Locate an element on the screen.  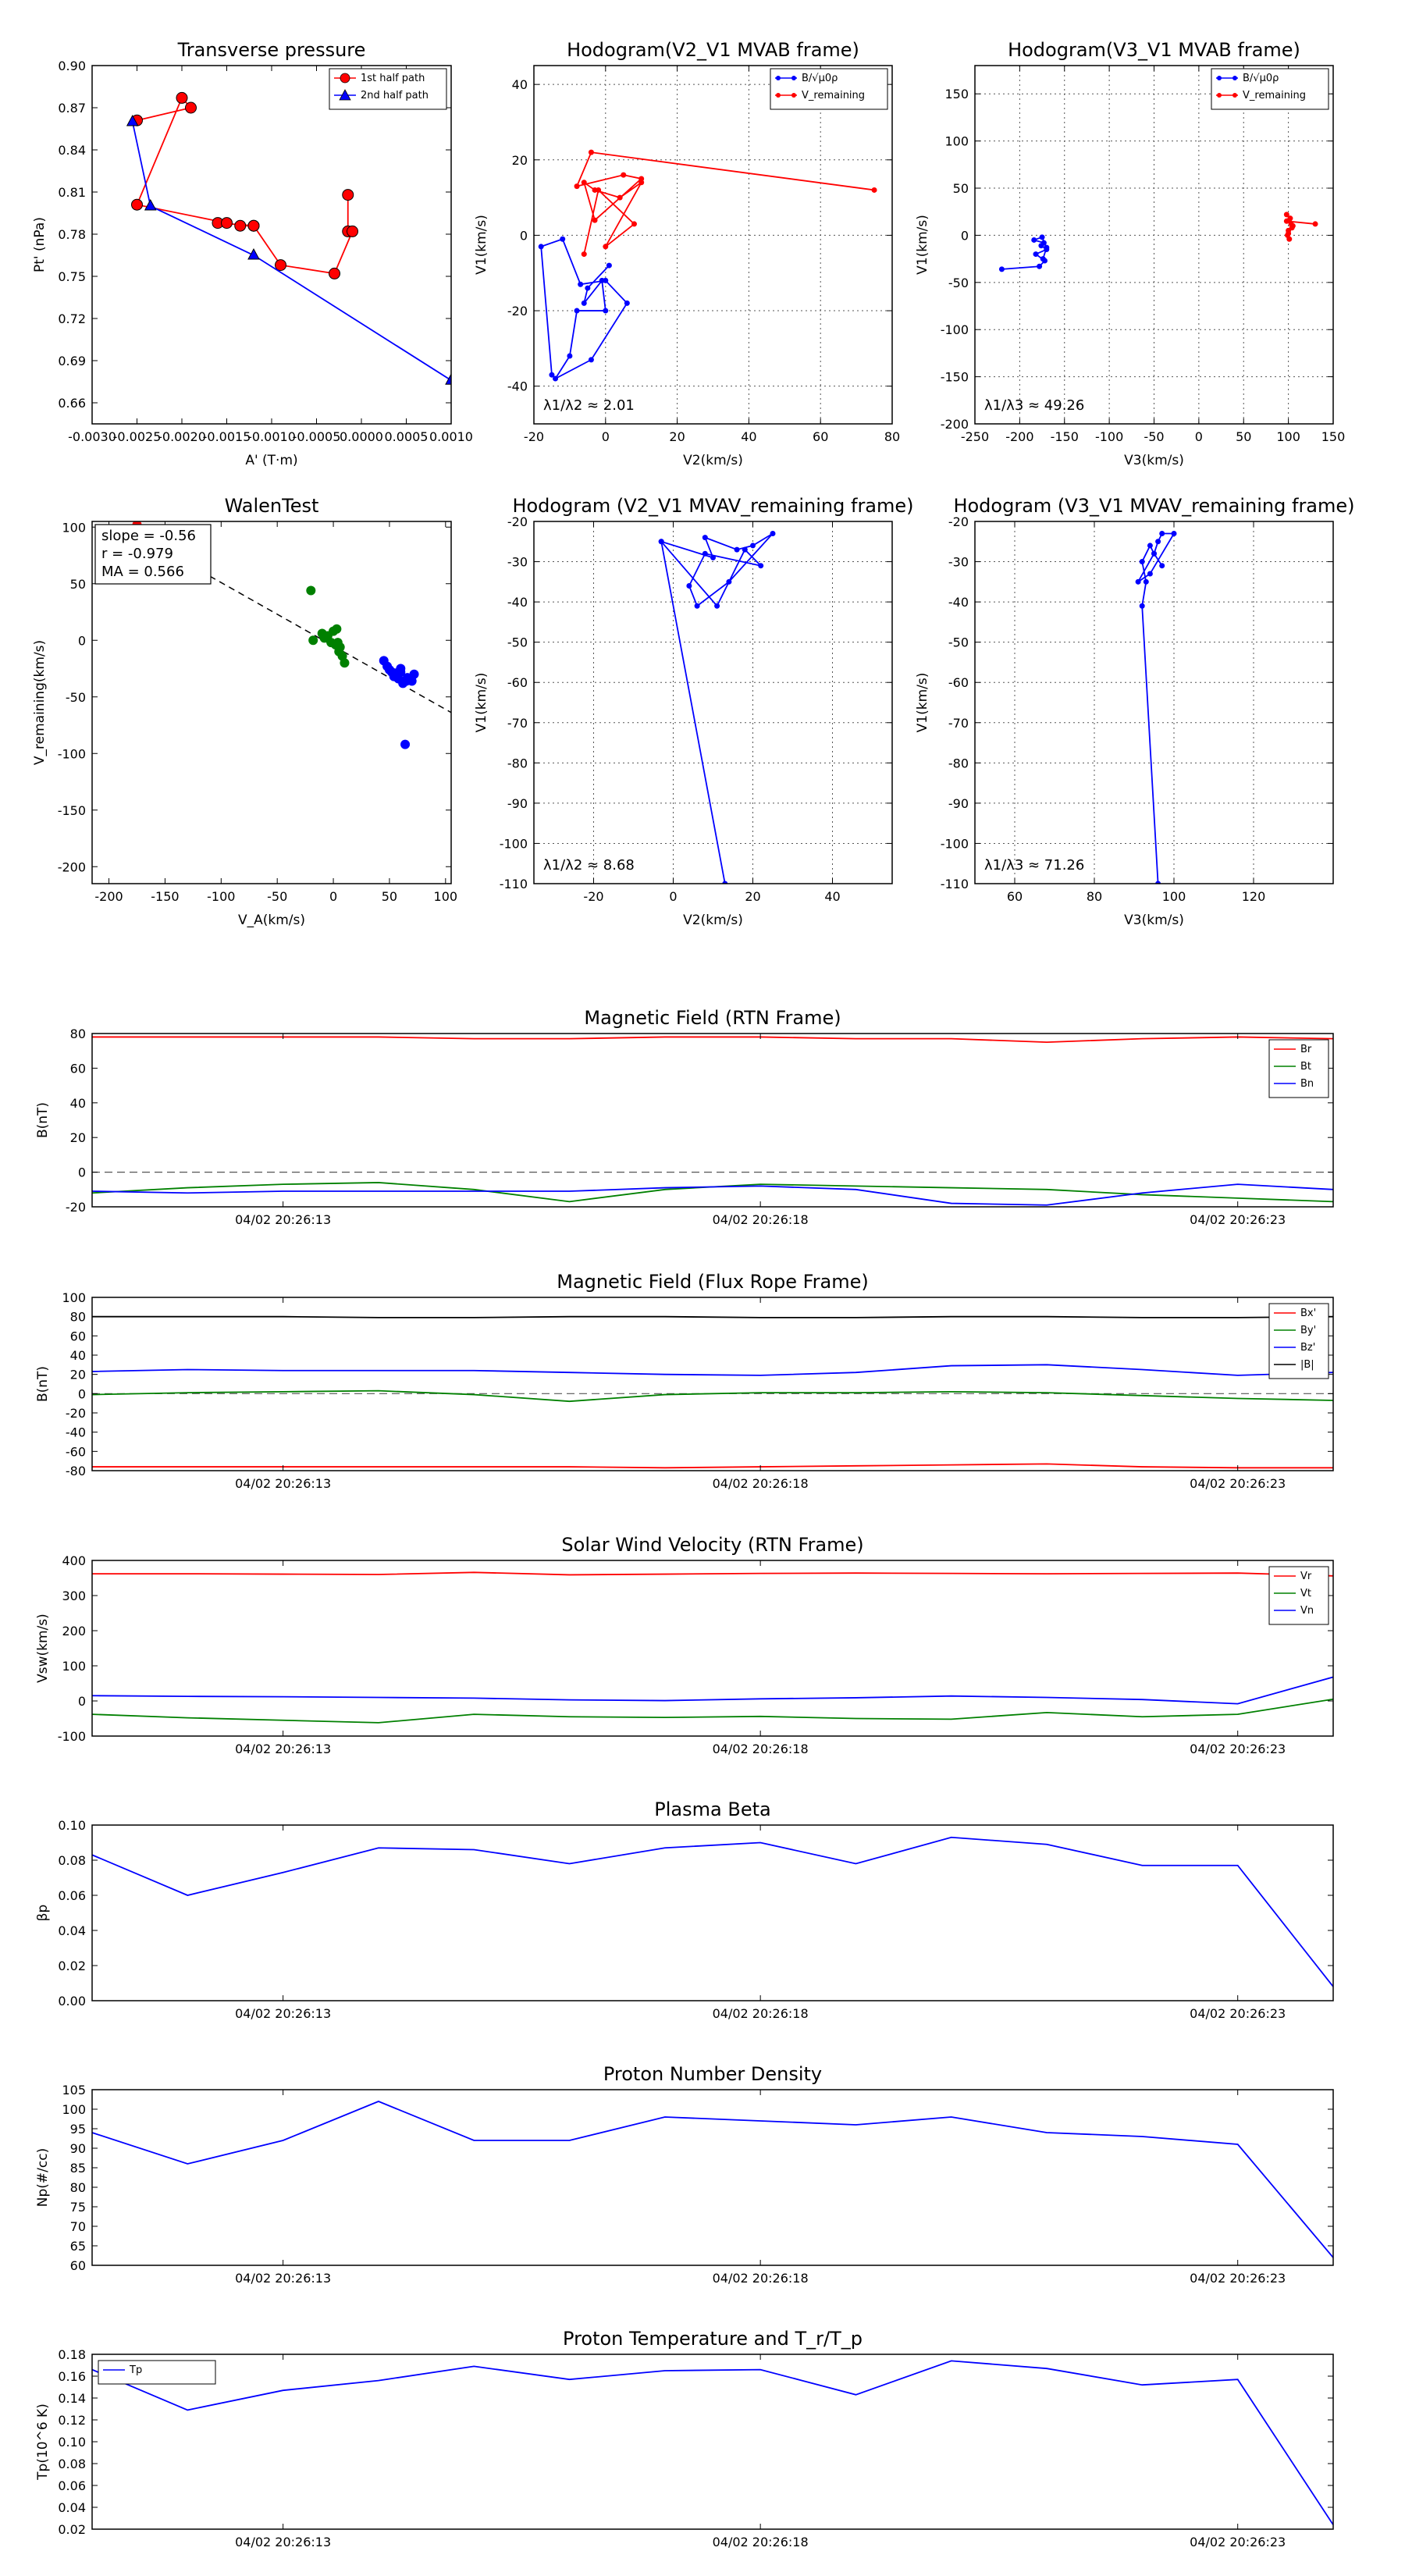
y-tick-label: -30 is located at coordinates (959, 562).